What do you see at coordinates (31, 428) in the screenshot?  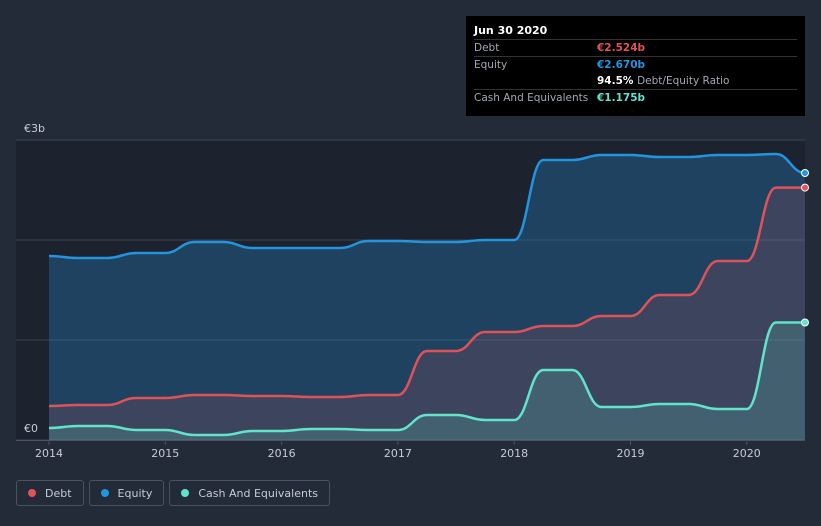 I see `y-tick-label-zero: €0` at bounding box center [31, 428].